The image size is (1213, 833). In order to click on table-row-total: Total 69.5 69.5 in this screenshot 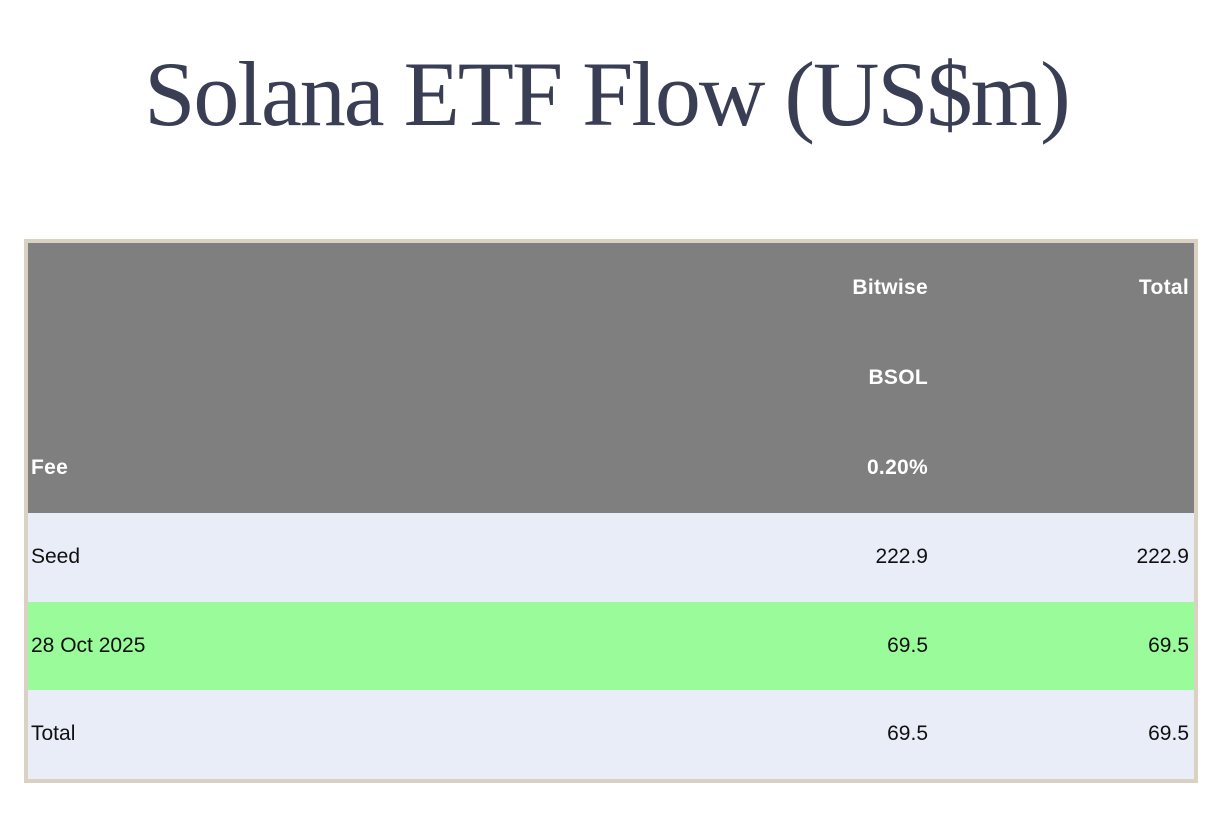, I will do `click(611, 734)`.